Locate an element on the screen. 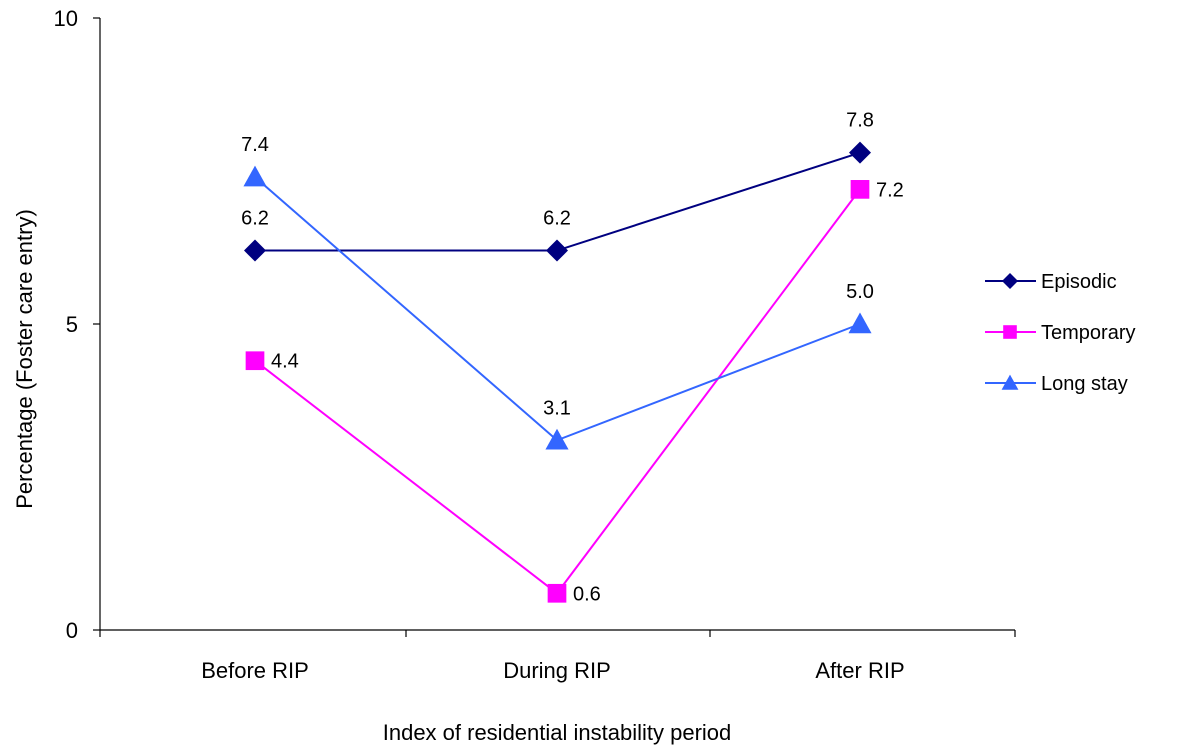 This screenshot has width=1180, height=755. x-tick-label: Before RIP is located at coordinates (255, 670).